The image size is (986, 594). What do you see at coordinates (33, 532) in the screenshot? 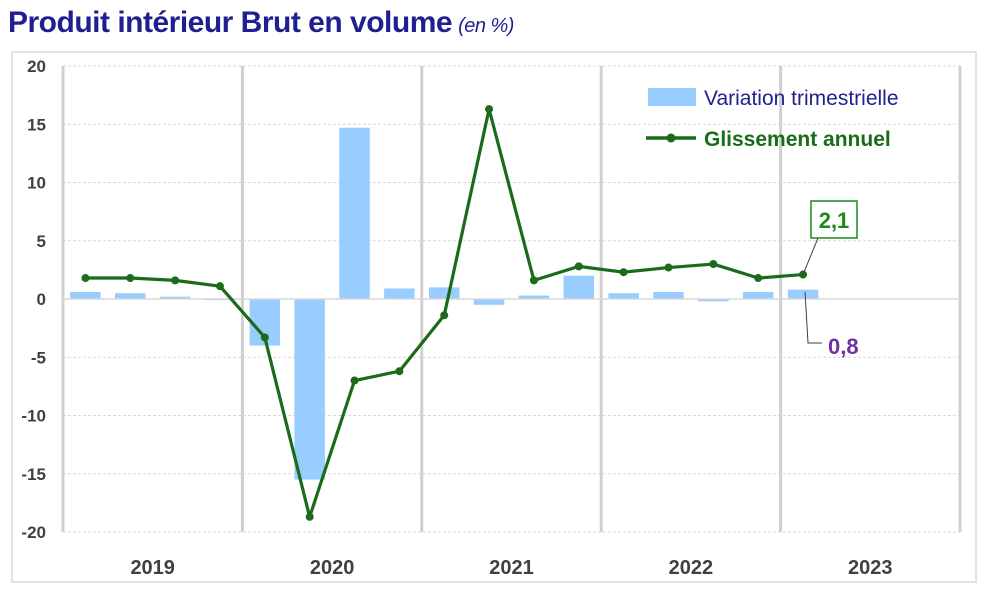
I see `y-tick-label: -20` at bounding box center [33, 532].